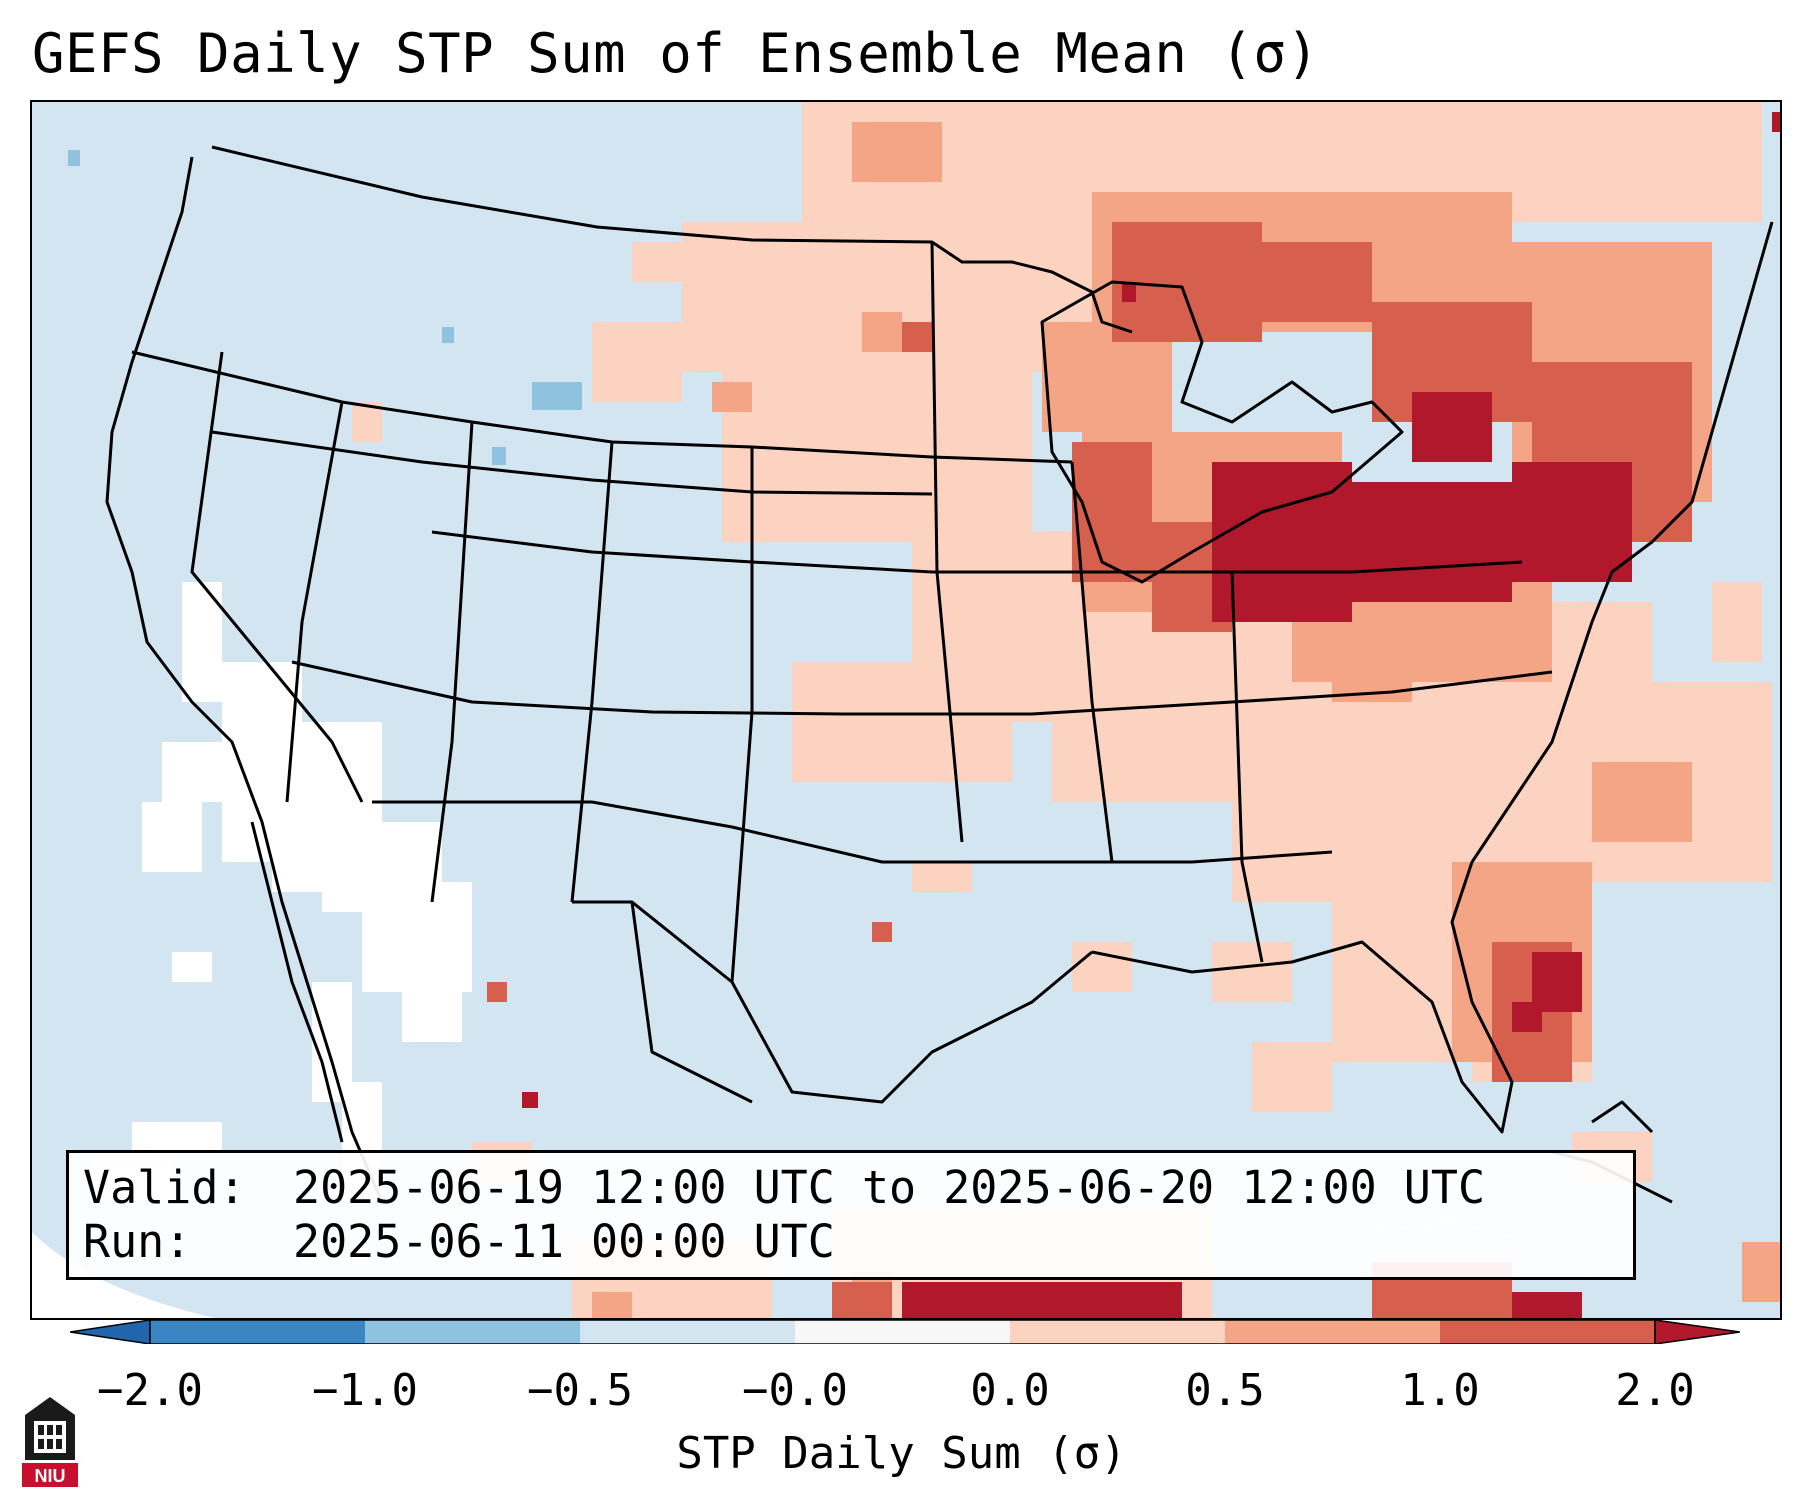 Image resolution: width=1803 pixels, height=1506 pixels. What do you see at coordinates (164, 1187) in the screenshot?
I see `valid-label: Valid:` at bounding box center [164, 1187].